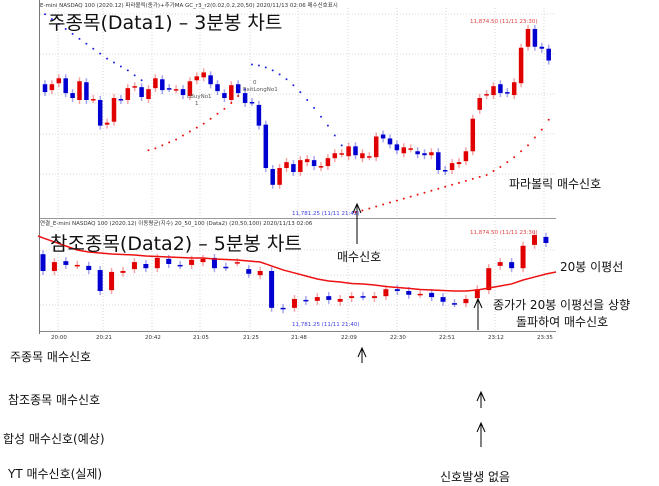  I want to click on top-high-label: 11,874.50 (11/11 23:30), so click(504, 22).